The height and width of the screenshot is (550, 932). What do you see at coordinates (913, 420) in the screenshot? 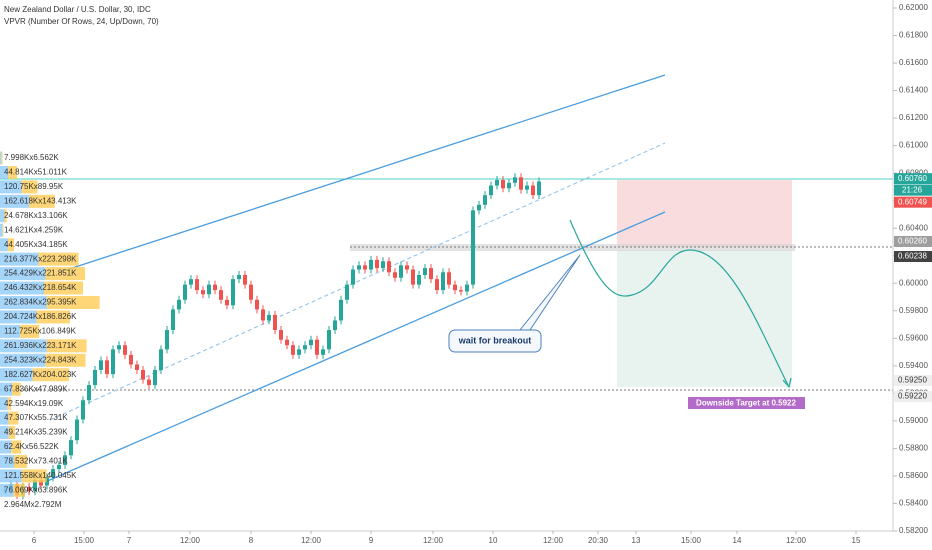
I see `price-tick-label: 0.59000` at bounding box center [913, 420].